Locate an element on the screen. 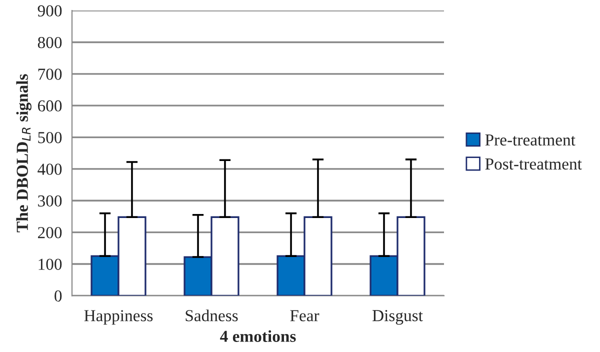 This screenshot has height=352, width=600. x-tick-label: Disgust is located at coordinates (397, 317).